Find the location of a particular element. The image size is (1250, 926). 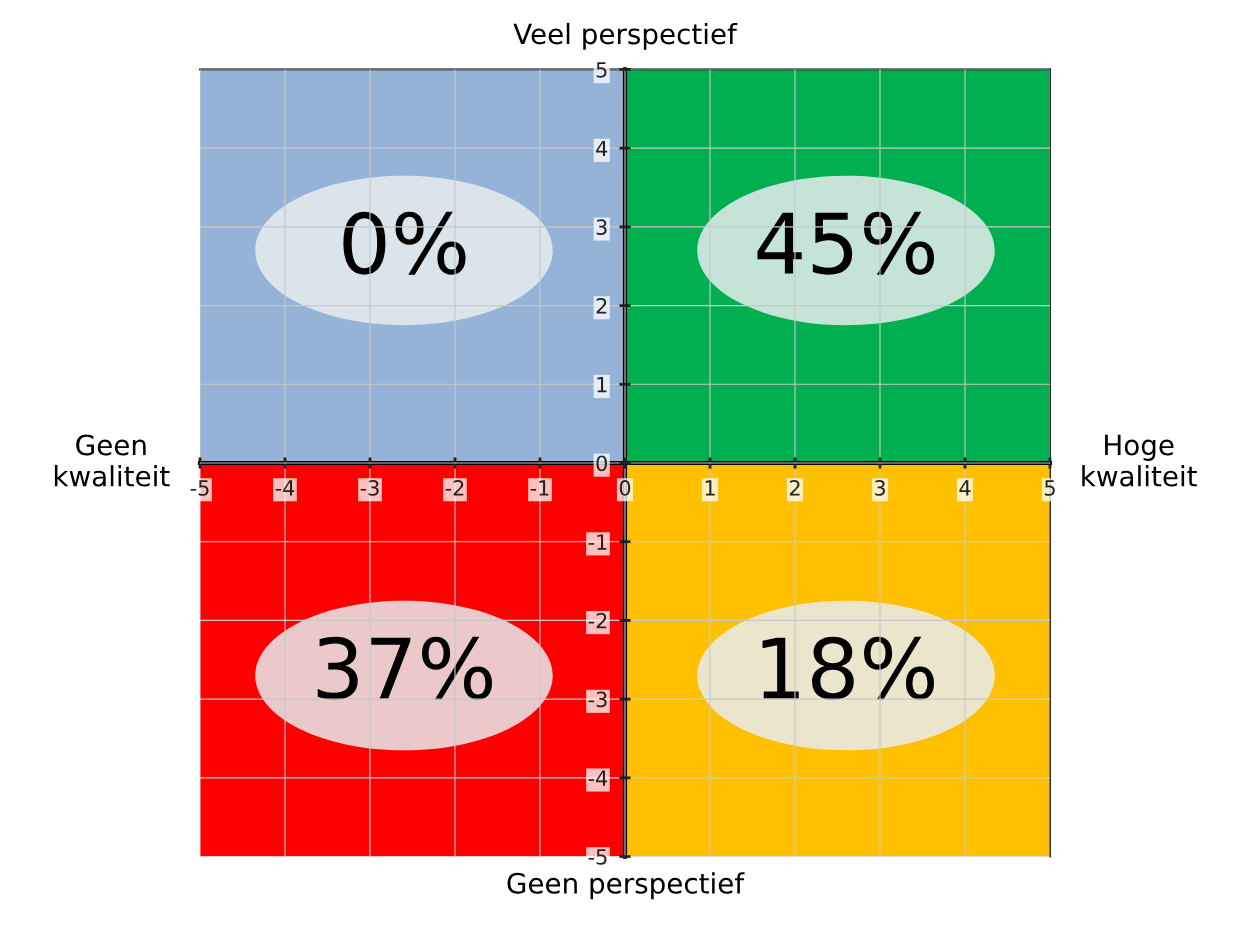

y-tick-label: -5 is located at coordinates (597, 857).